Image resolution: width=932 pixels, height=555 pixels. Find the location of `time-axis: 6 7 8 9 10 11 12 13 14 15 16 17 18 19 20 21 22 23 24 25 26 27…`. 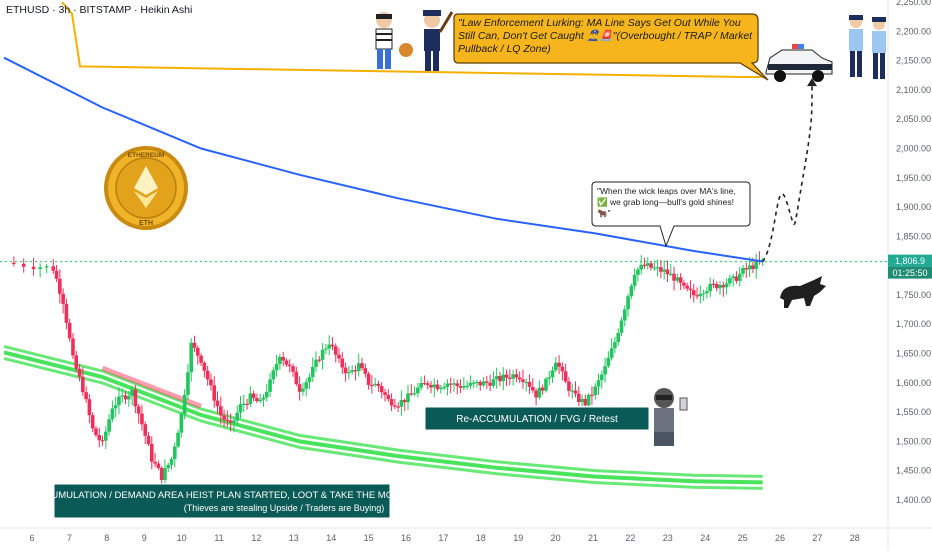

time-axis: 6 7 8 9 10 11 12 13 14 15 16 17 18 19 20 21 22 23 24 25 26 27… is located at coordinates (444, 538).